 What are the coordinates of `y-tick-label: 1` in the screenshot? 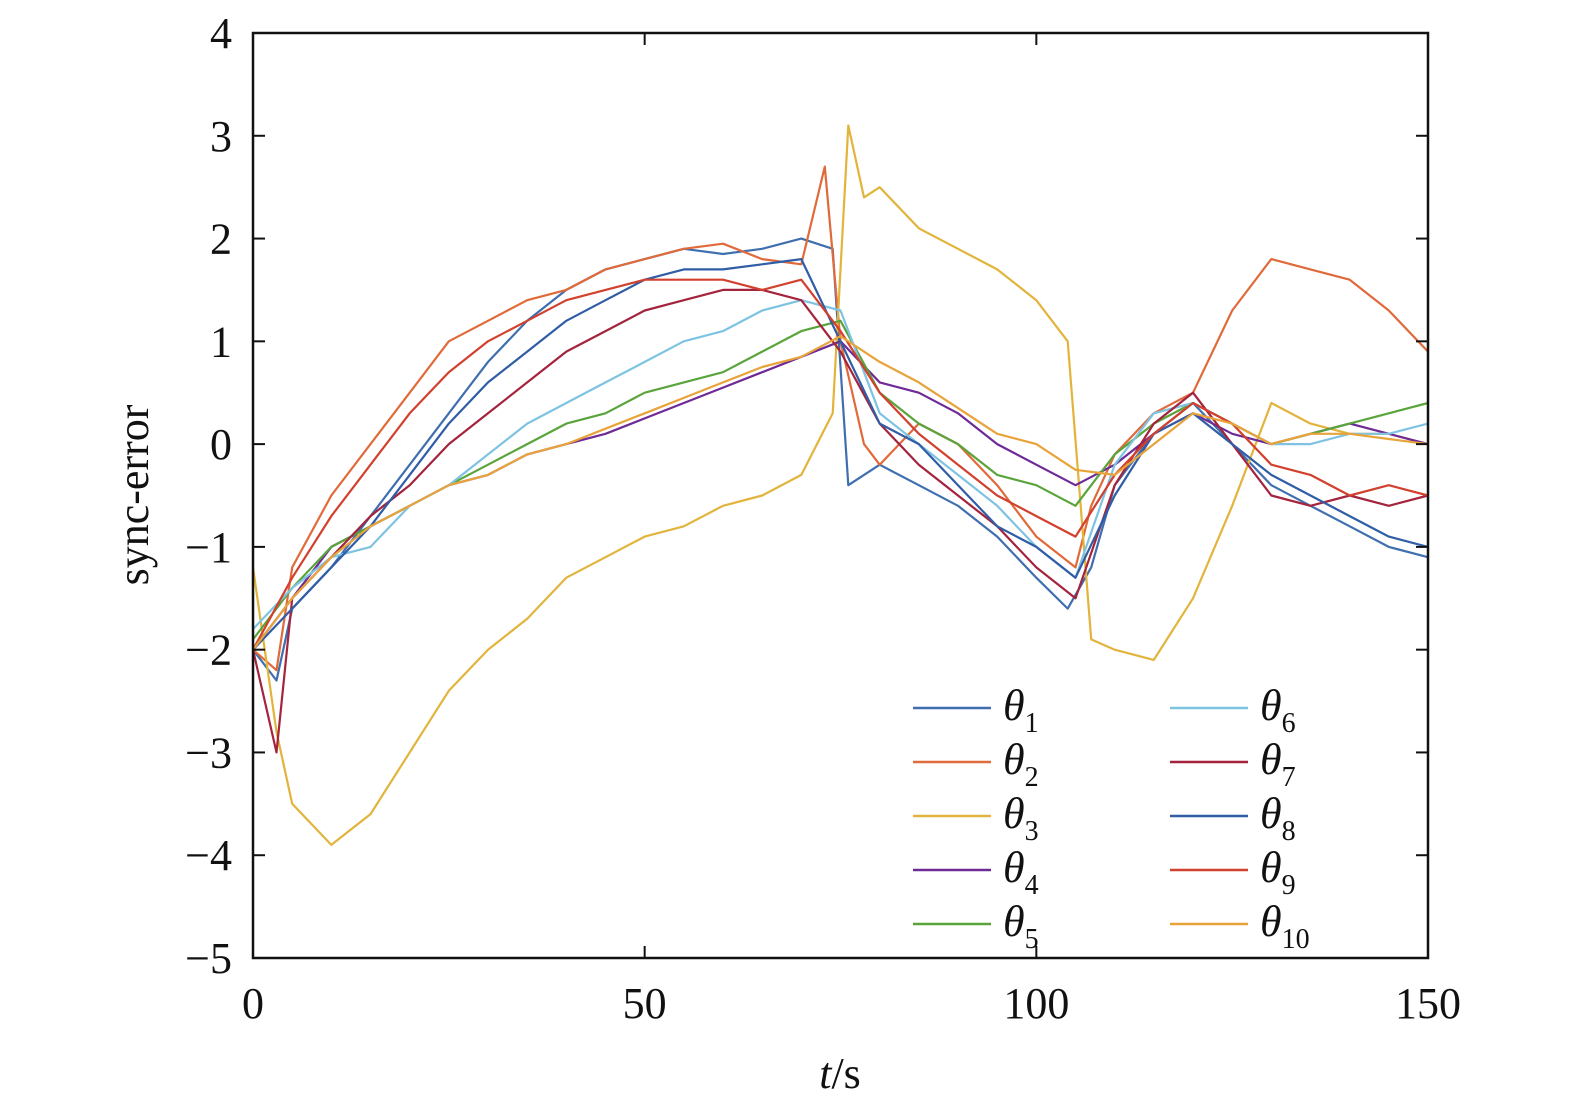 It's located at (221, 341).